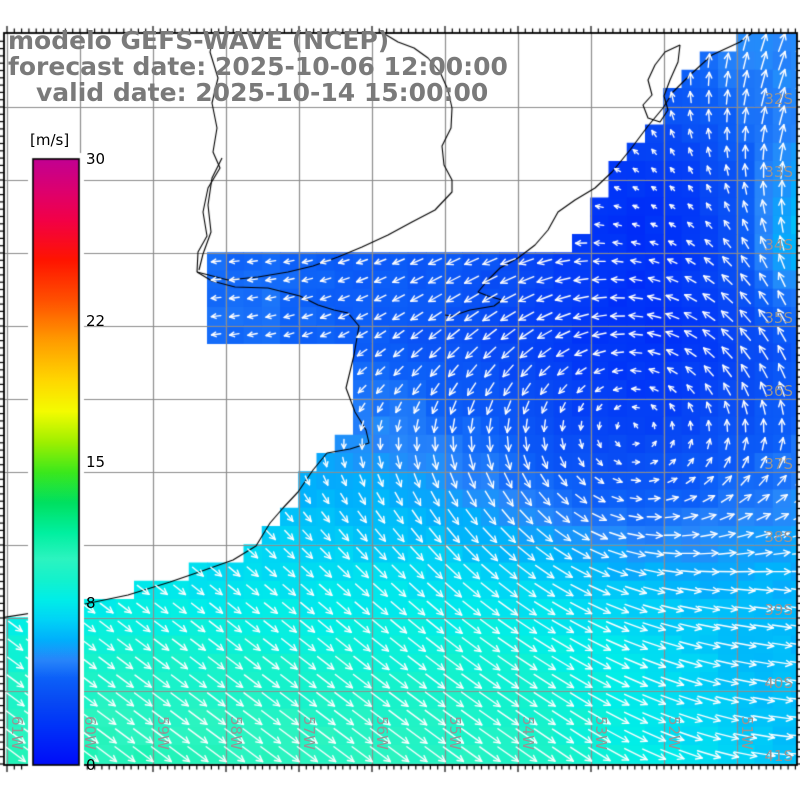  What do you see at coordinates (778, 756) in the screenshot?
I see `latitude-label: 41S` at bounding box center [778, 756].